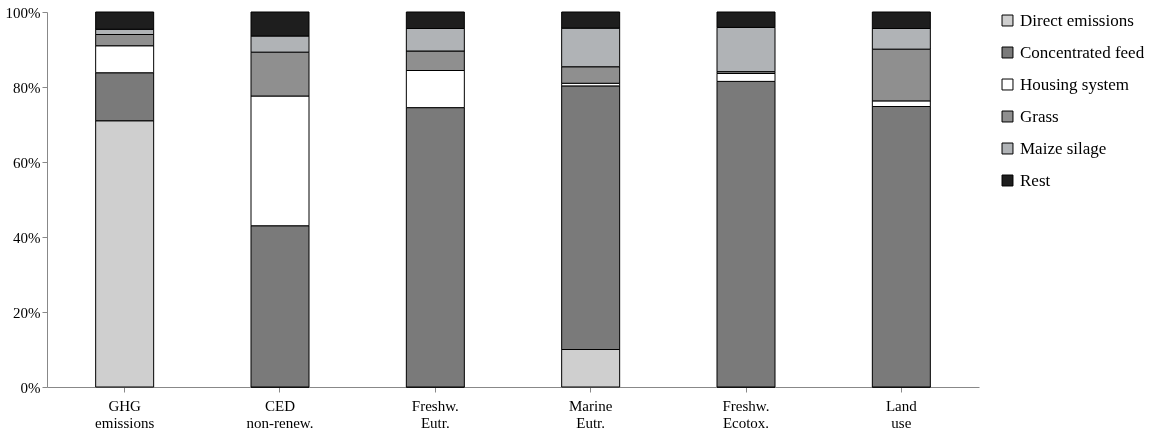 This screenshot has width=1159, height=443. I want to click on x-tick-label: Freshw. Ecotox., so click(746, 414).